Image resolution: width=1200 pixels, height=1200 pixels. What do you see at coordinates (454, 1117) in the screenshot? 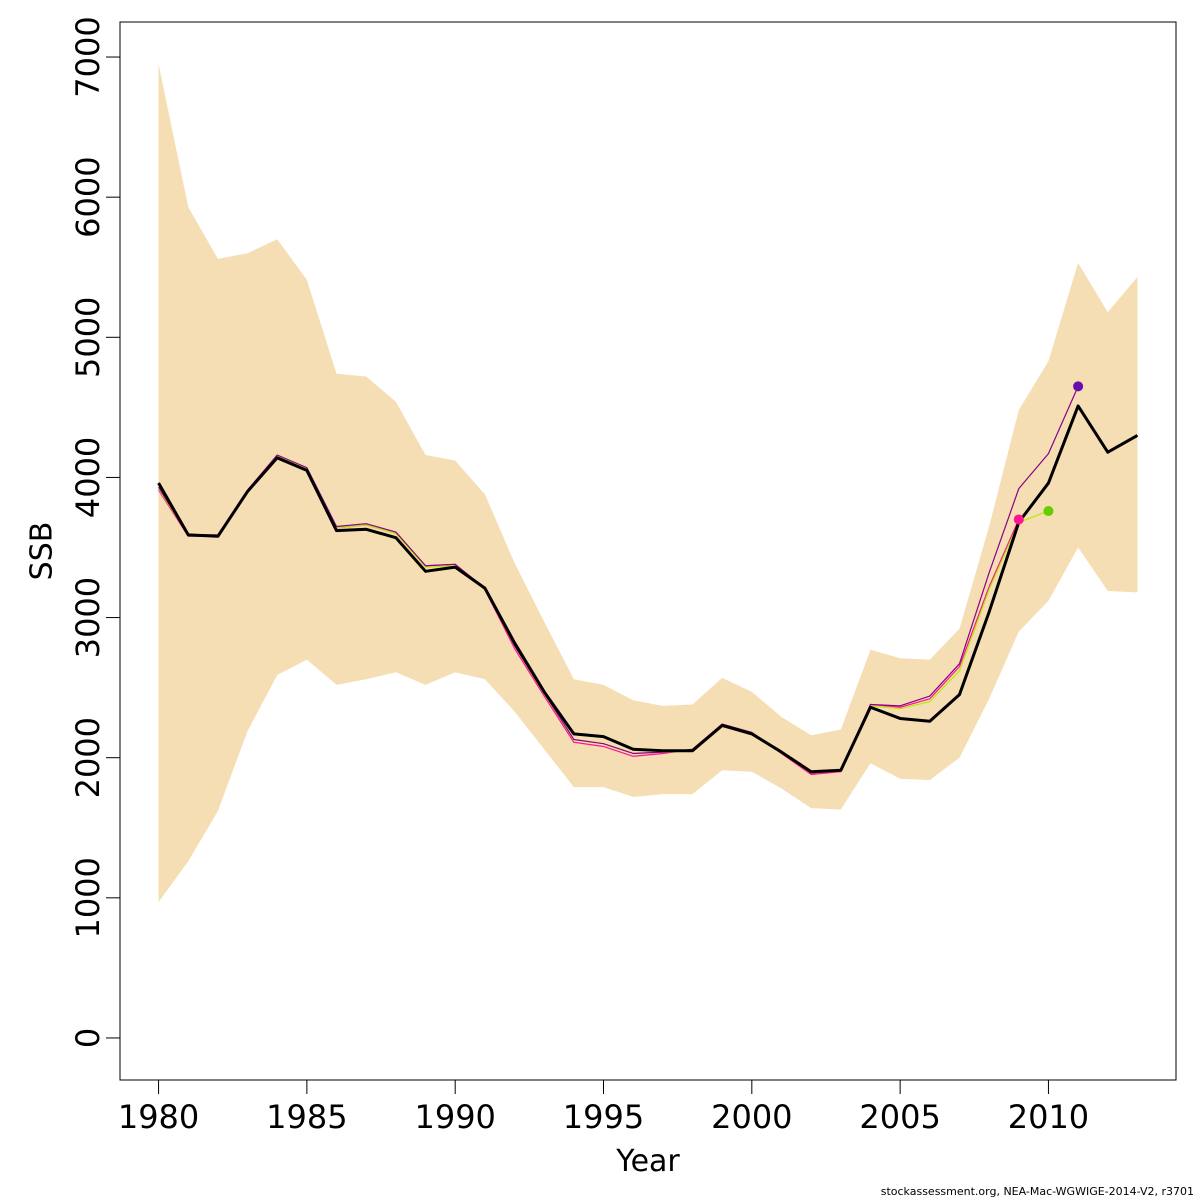
I see `x-tick-label: 1990` at bounding box center [454, 1117].